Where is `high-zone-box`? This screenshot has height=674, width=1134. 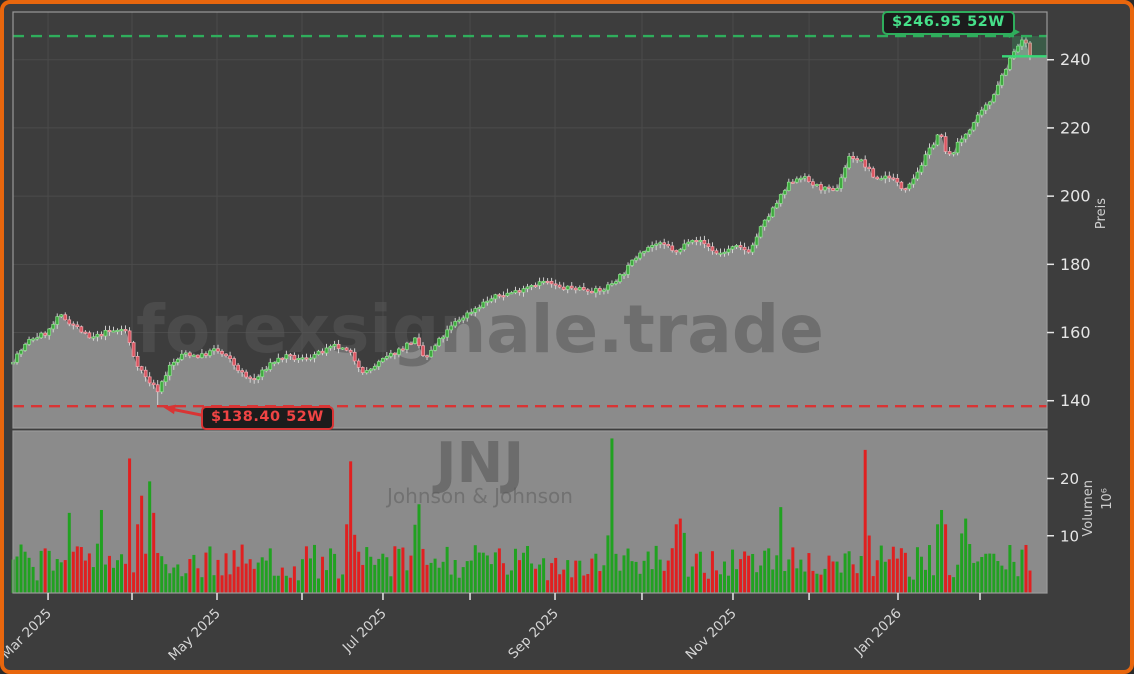
high-zone-box is located at coordinates (1029, 46).